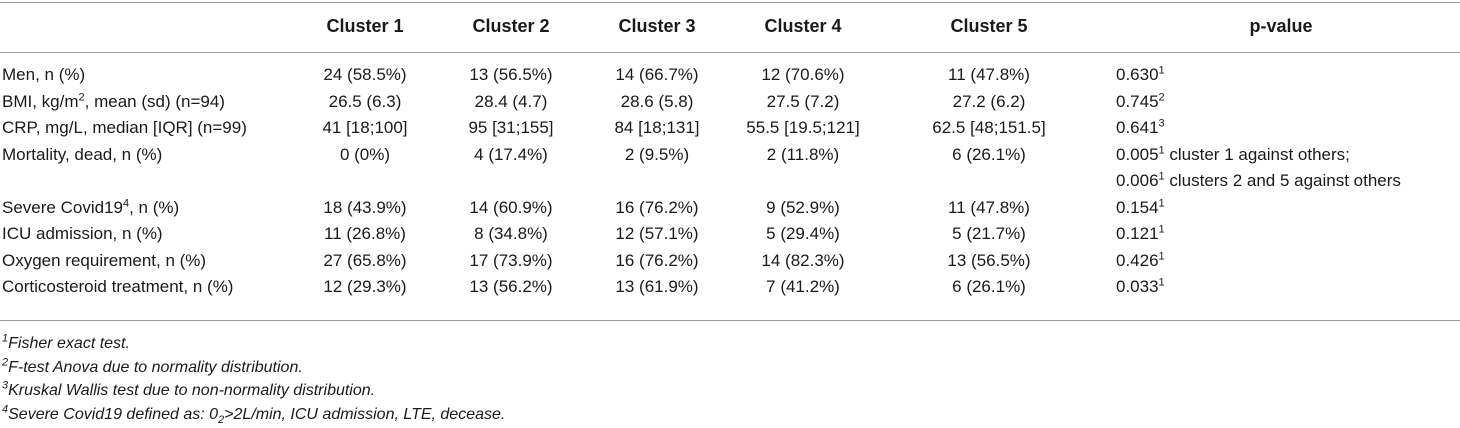 The width and height of the screenshot is (1460, 428). Describe the element at coordinates (82, 154) in the screenshot. I see `row-label: Mortality, dead, n (%)` at that location.